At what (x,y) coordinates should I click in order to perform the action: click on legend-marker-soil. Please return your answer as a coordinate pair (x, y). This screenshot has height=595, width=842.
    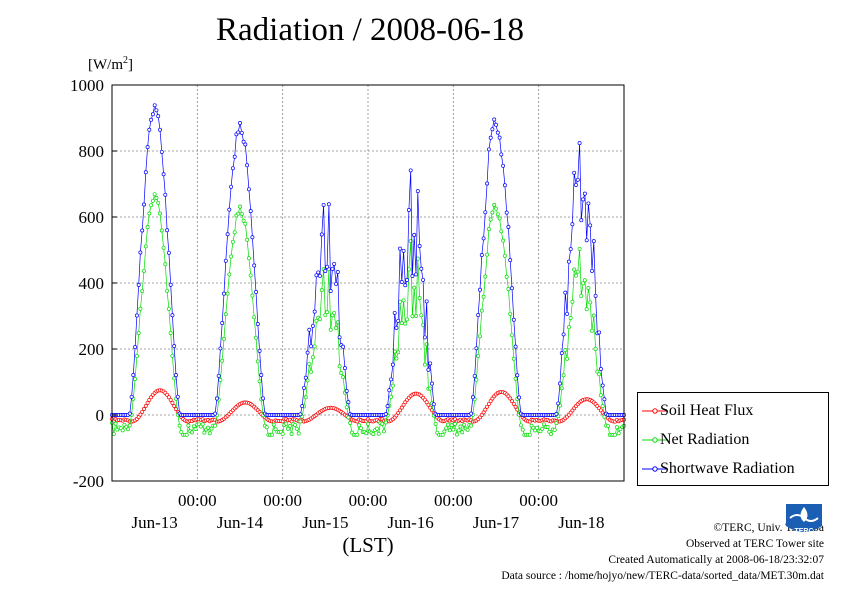
    Looking at the image, I should click on (655, 411).